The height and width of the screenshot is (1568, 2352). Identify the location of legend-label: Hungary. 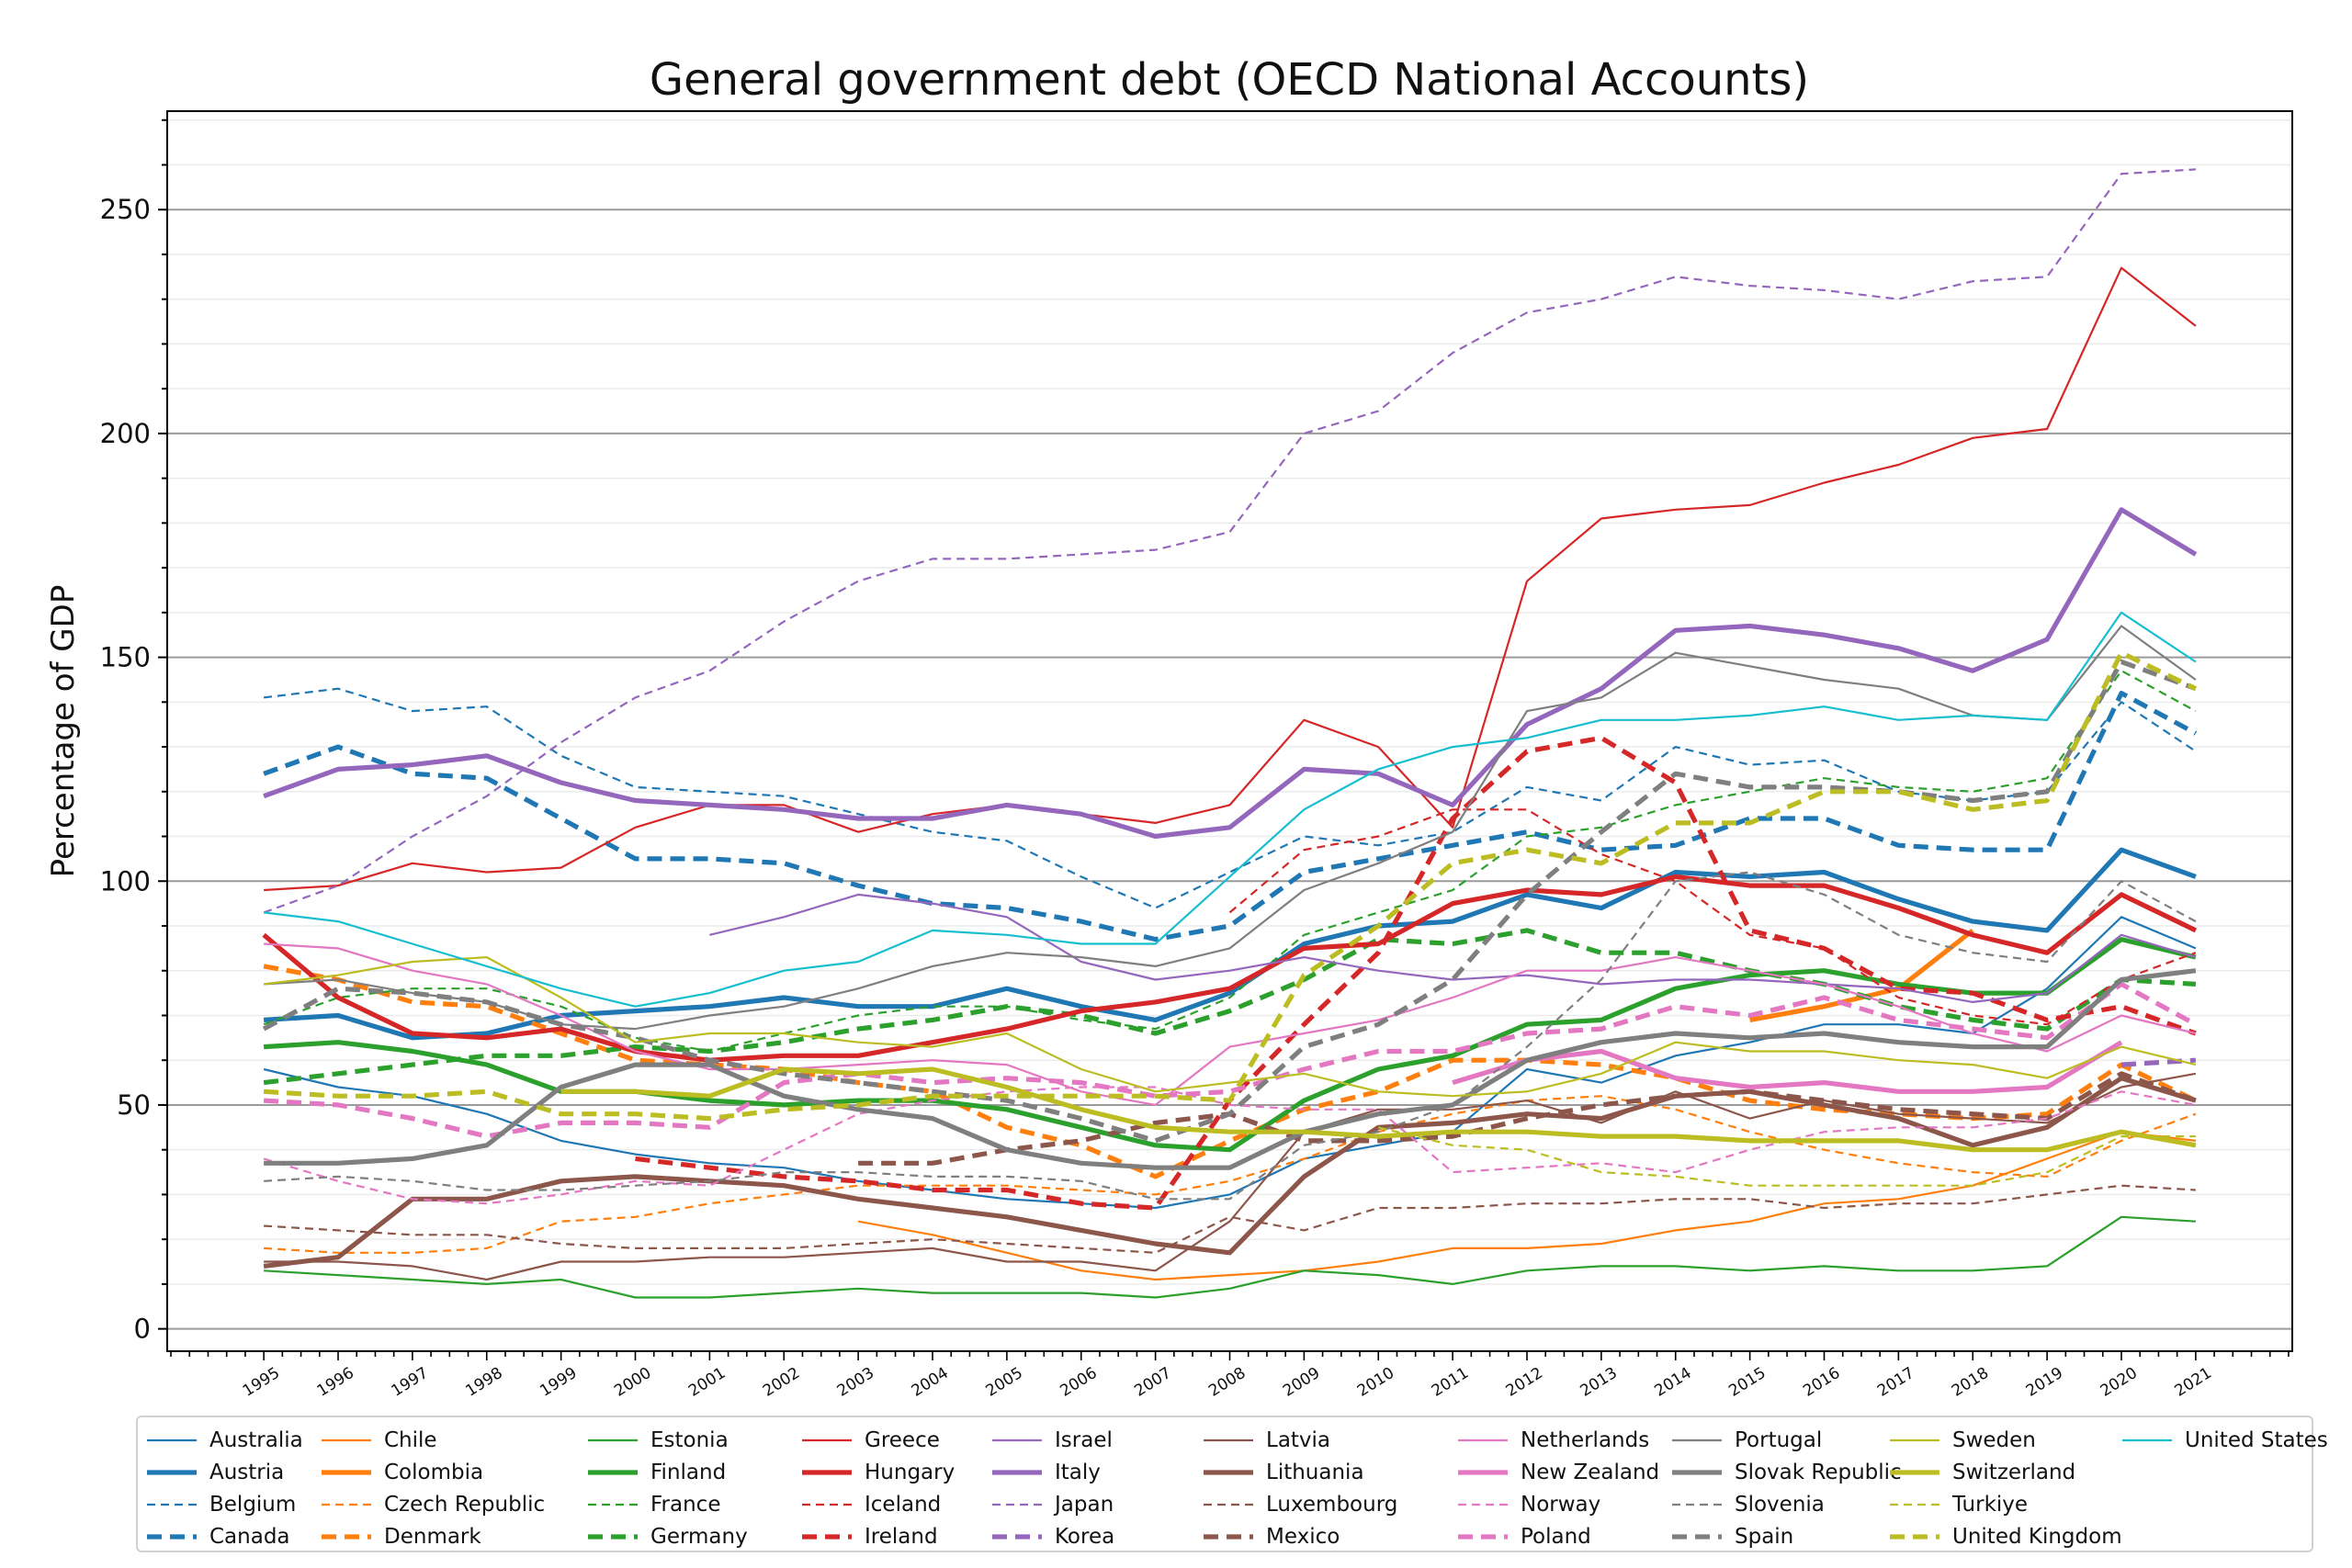
(910, 1473).